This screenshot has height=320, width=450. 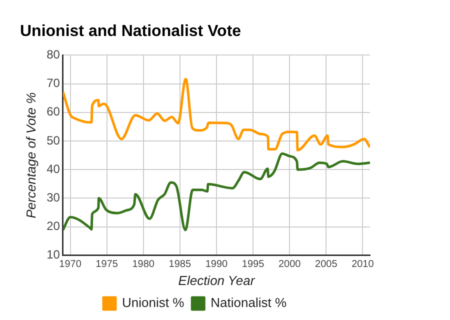 I want to click on y-axis-title: Percentage of Vote %, so click(x=30, y=155).